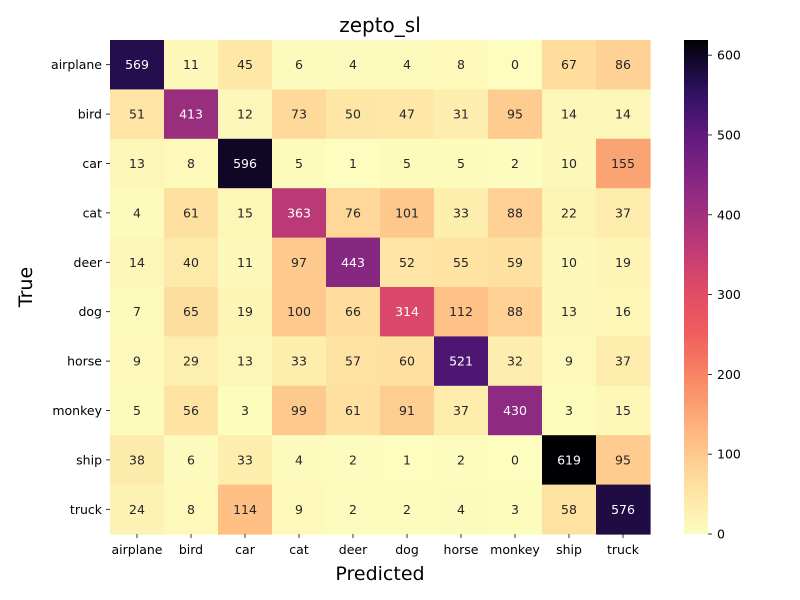 This screenshot has width=800, height=600. What do you see at coordinates (623, 549) in the screenshot?
I see `x-tick-label: truck` at bounding box center [623, 549].